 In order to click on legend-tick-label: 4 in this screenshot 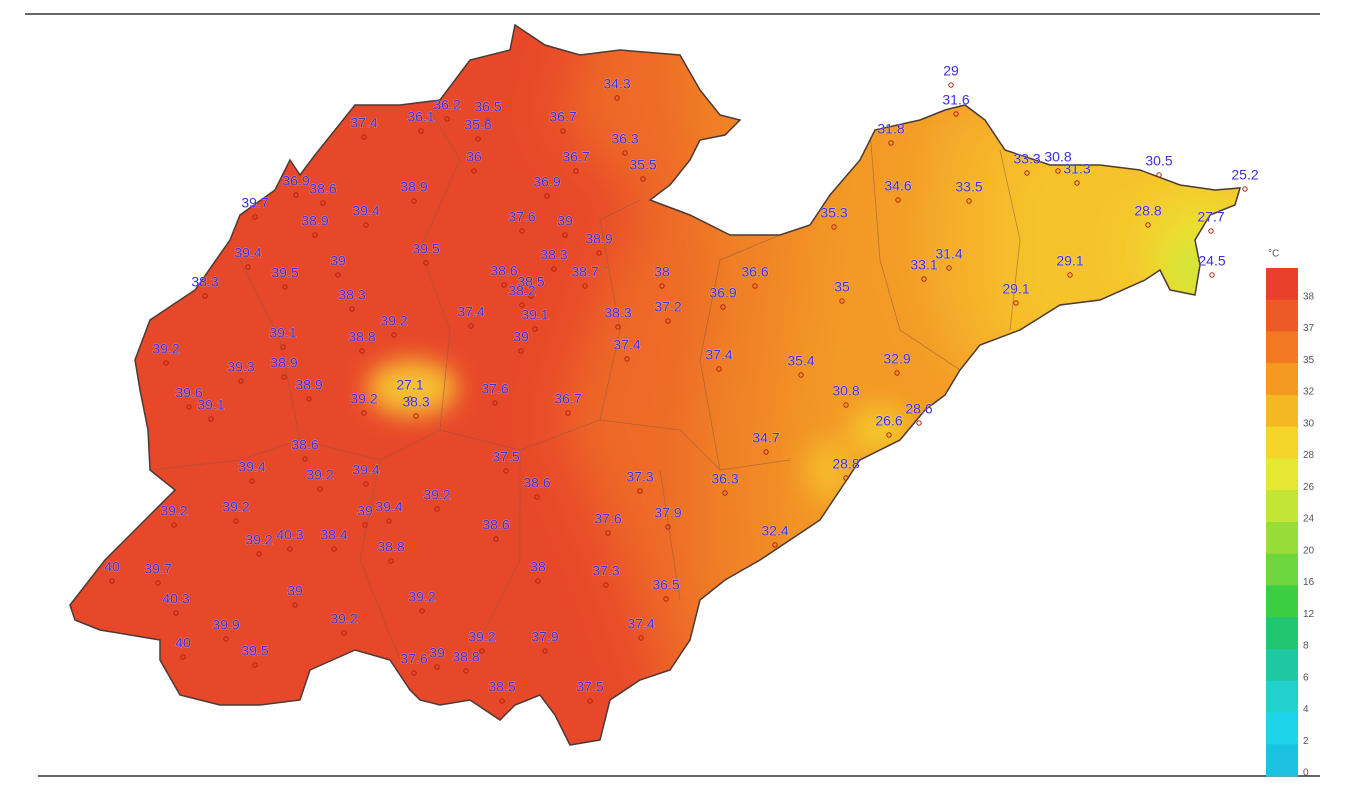, I will do `click(1306, 709)`.